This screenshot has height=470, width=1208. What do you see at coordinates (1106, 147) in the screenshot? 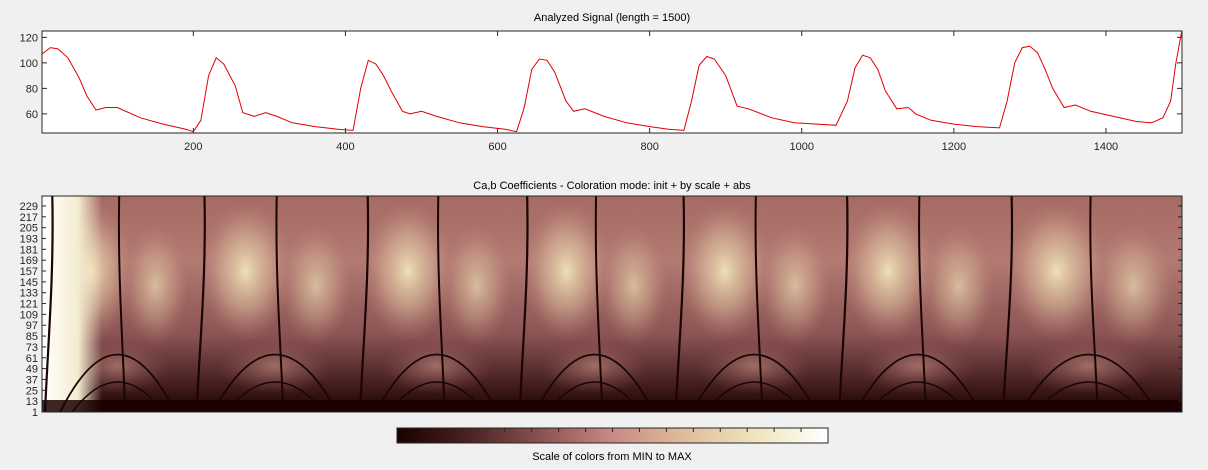
I see `x-tick-label: 1400` at bounding box center [1106, 147].